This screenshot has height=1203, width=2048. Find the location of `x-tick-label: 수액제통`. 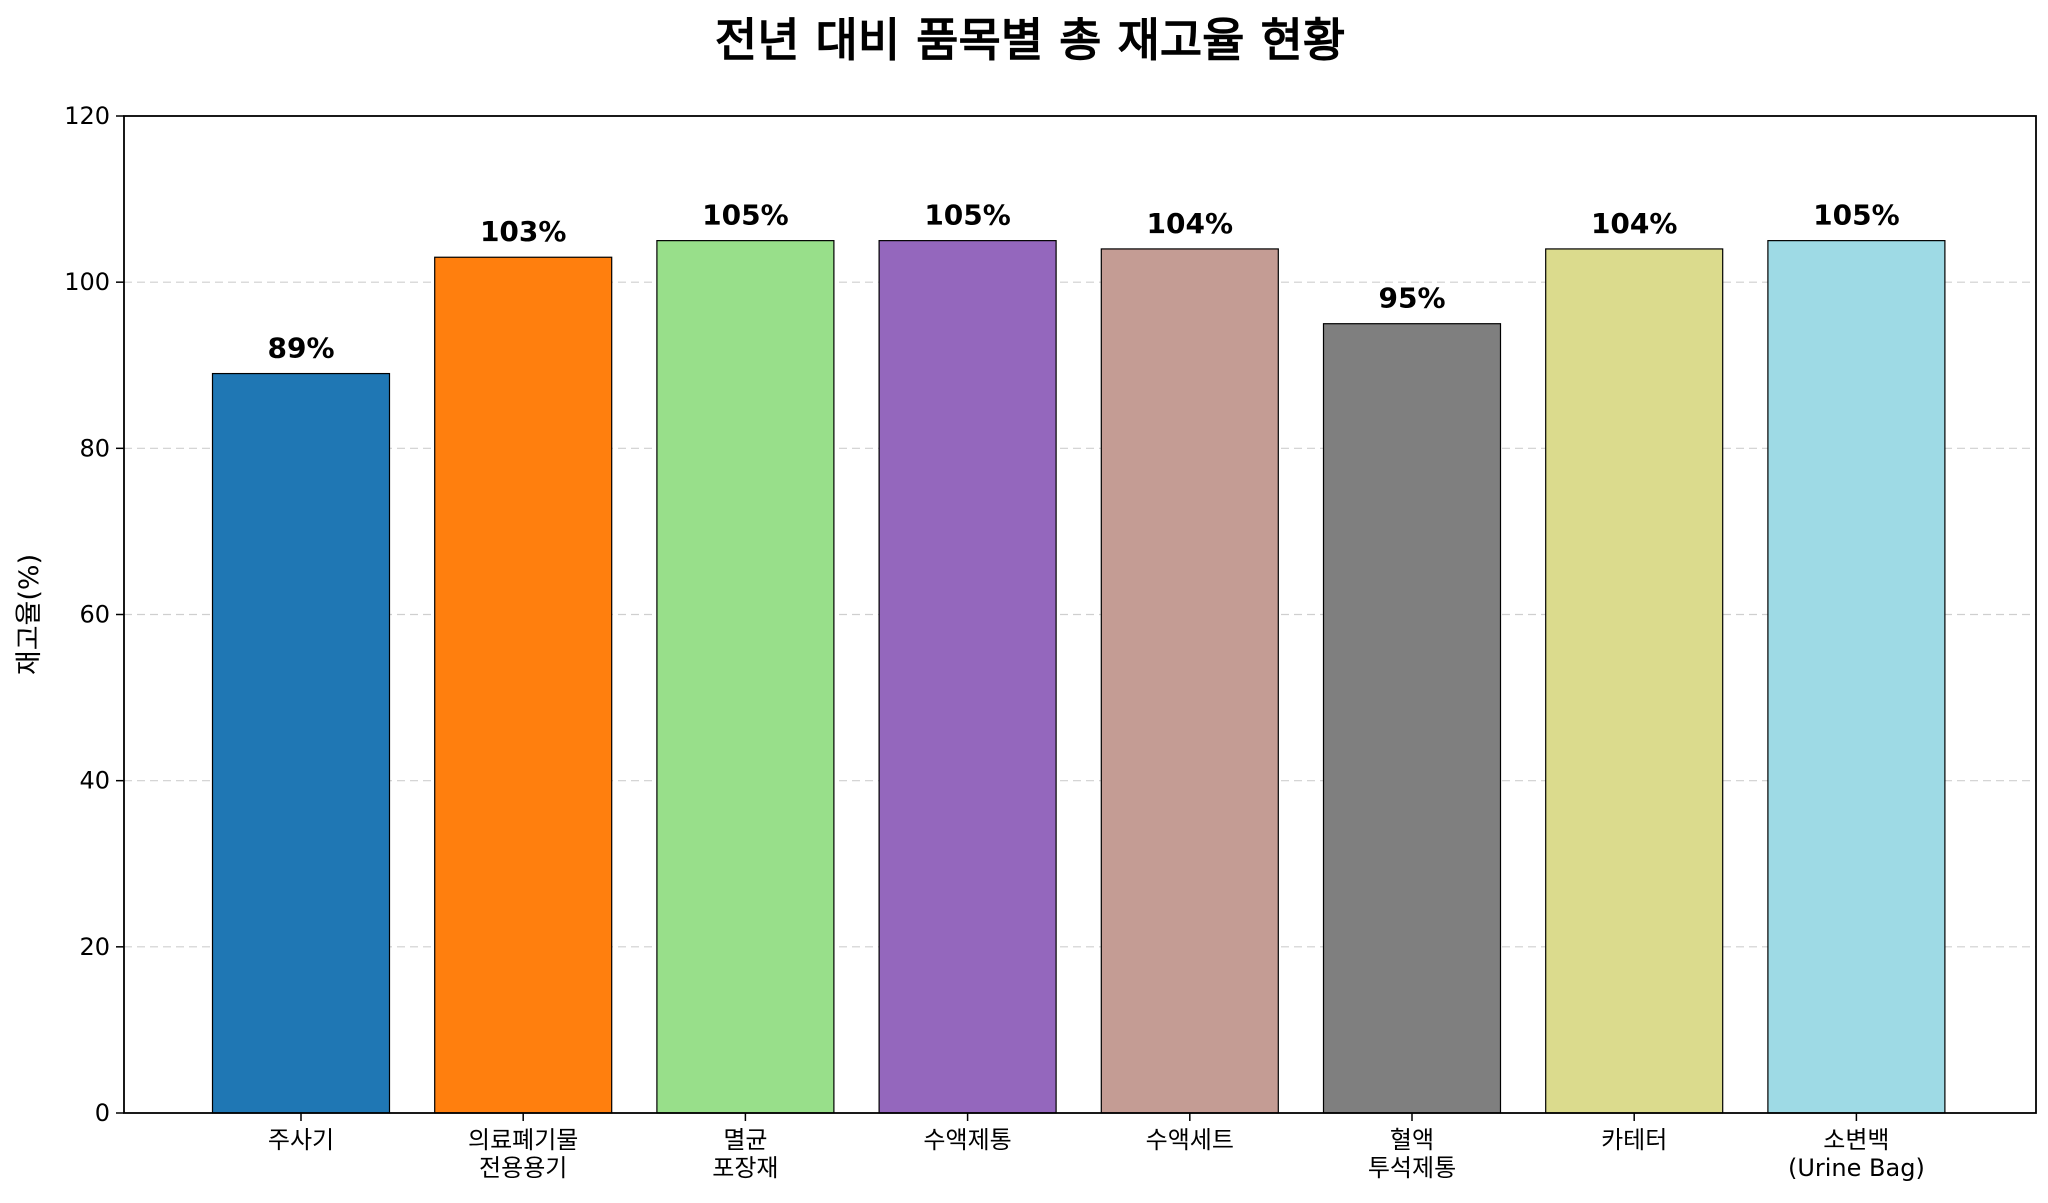

x-tick-label: 수액제통 is located at coordinates (967, 1140).